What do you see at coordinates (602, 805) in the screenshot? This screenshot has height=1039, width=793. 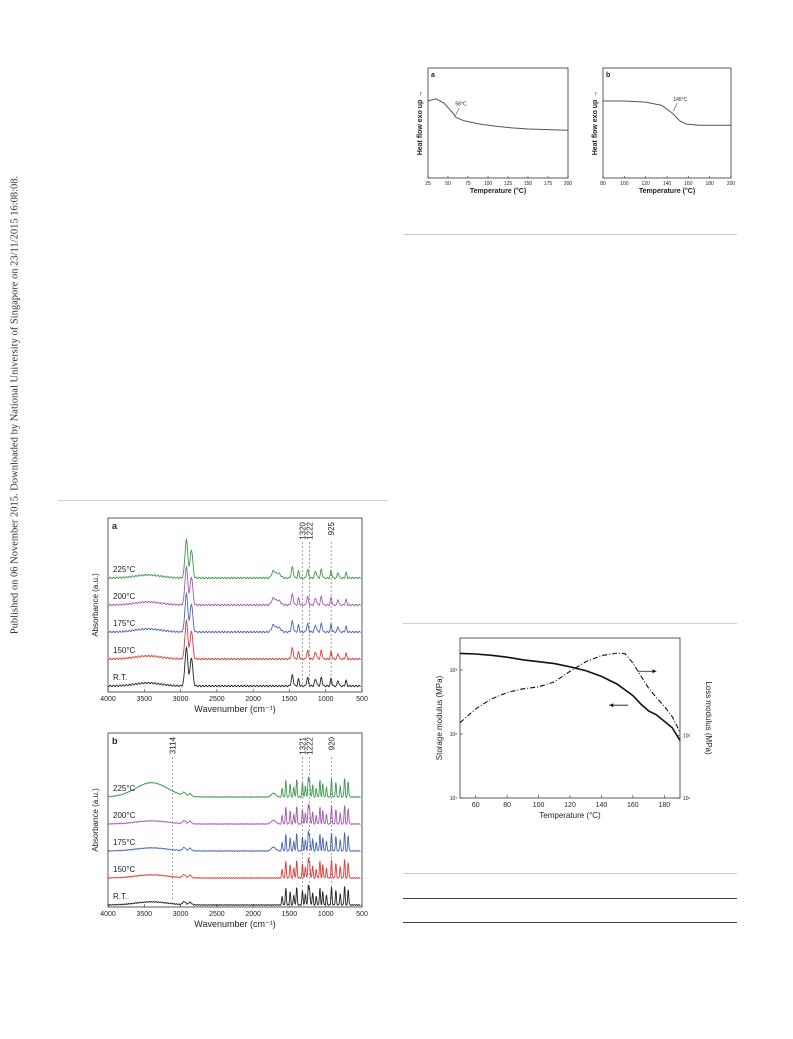 I see `dma-xtick-label-4: 140` at bounding box center [602, 805].